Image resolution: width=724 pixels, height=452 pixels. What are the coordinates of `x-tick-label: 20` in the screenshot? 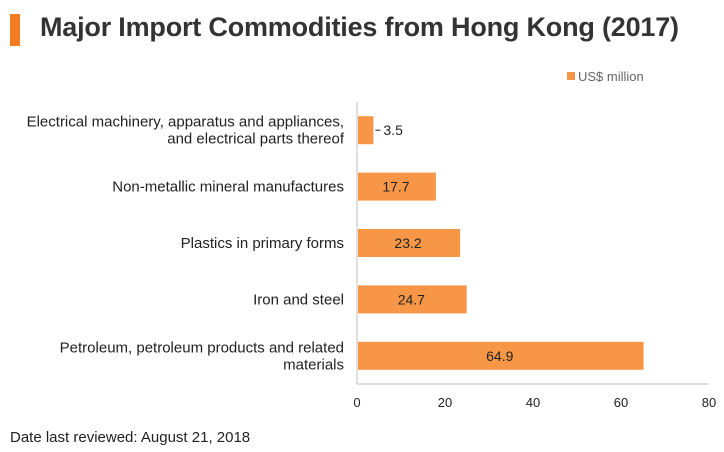 It's located at (445, 402).